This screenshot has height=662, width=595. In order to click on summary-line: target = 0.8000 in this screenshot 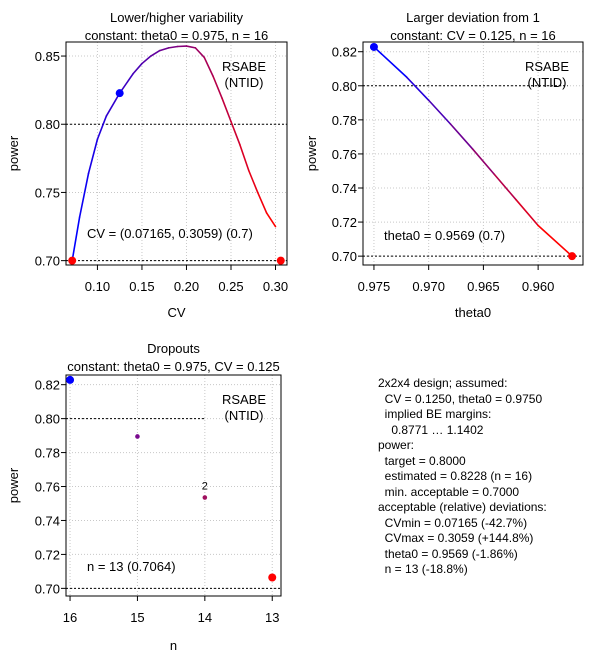, I will do `click(422, 460)`.